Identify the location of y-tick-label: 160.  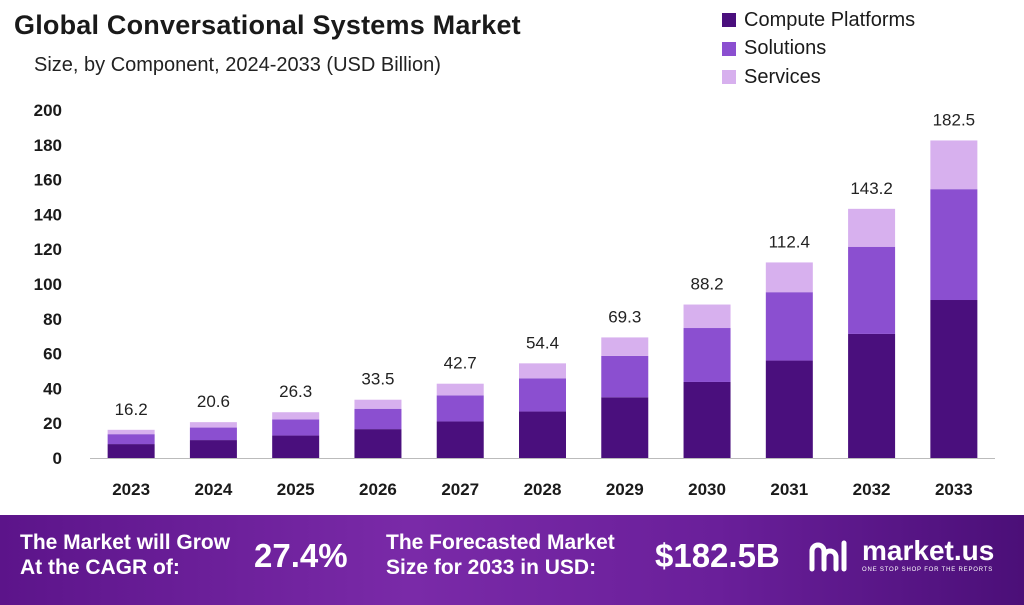
(48, 180).